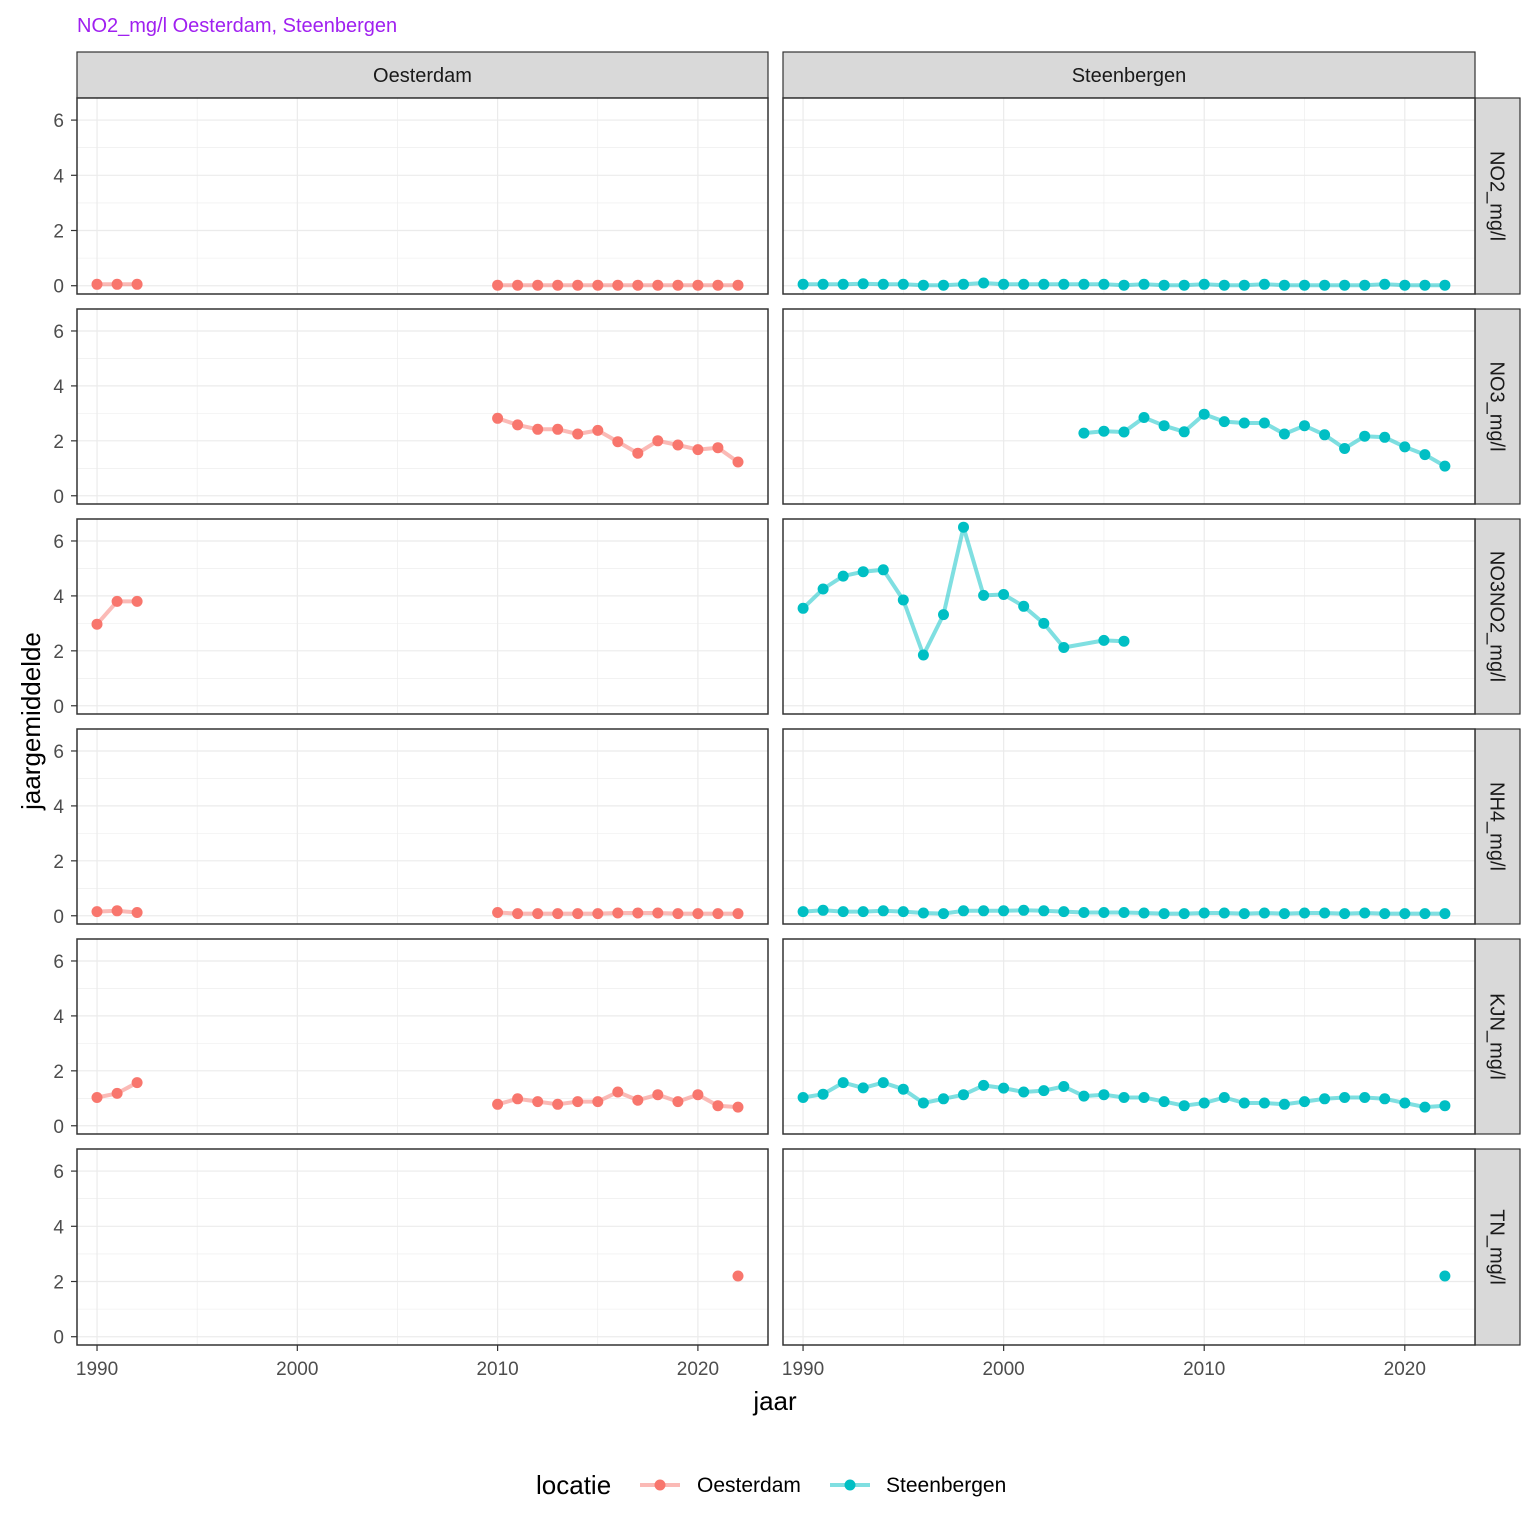 Image resolution: width=1536 pixels, height=1536 pixels. Describe the element at coordinates (1497, 196) in the screenshot. I see `strip-no2-mg-l` at that location.